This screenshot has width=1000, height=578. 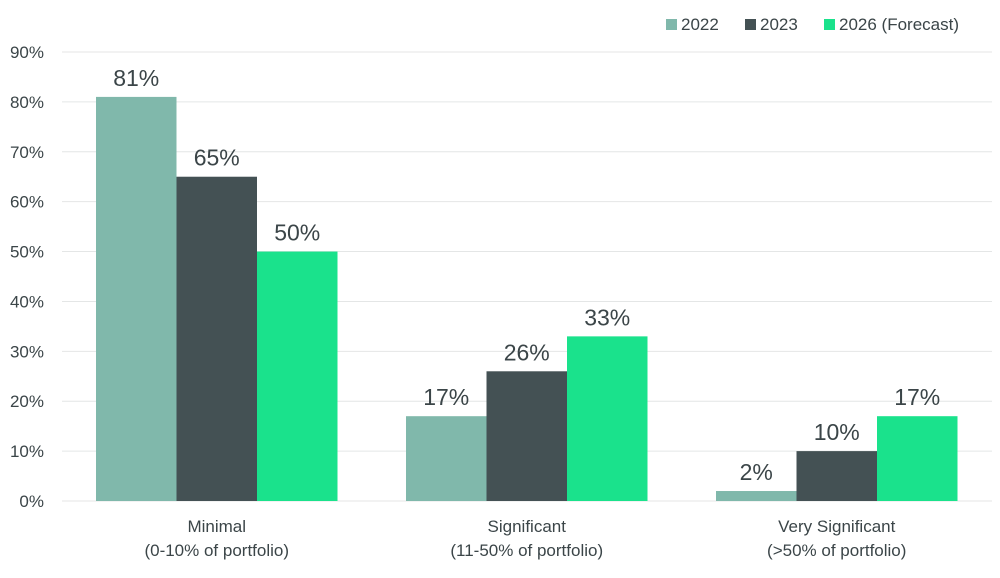 What do you see at coordinates (297, 233) in the screenshot?
I see `data-label: 50%` at bounding box center [297, 233].